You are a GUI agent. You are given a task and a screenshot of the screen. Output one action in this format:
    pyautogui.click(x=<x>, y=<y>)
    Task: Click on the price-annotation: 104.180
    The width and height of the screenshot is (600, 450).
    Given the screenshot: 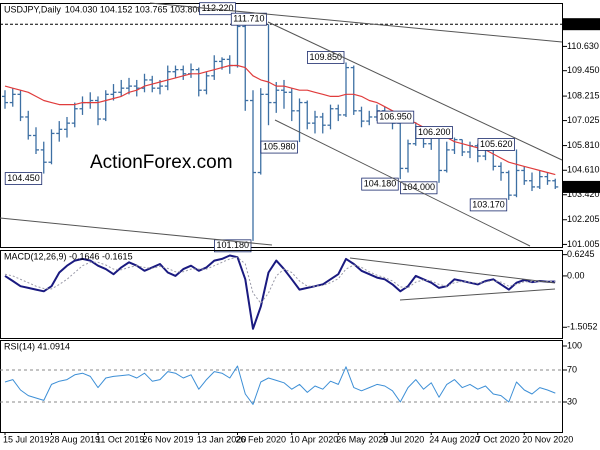 What is the action you would take?
    pyautogui.click(x=380, y=184)
    